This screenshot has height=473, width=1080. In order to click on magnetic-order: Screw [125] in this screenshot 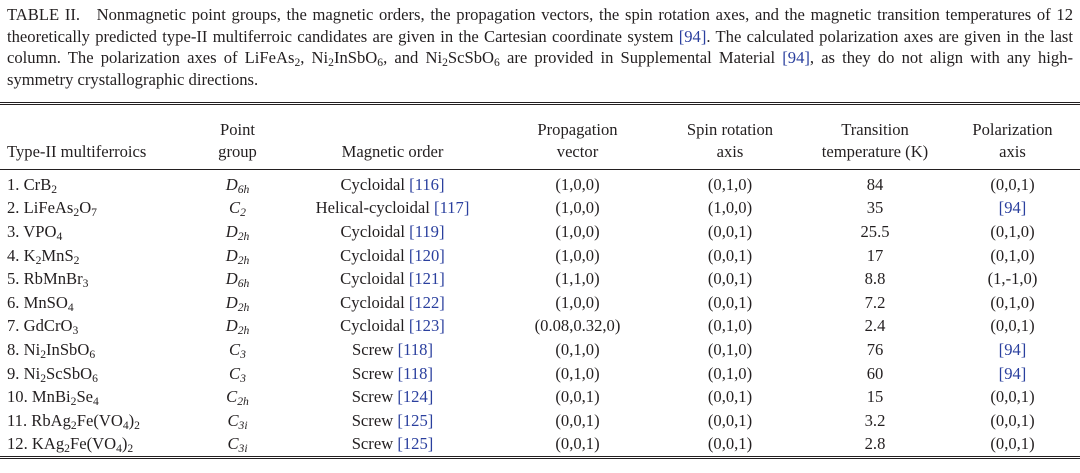, I will do `click(392, 421)`.